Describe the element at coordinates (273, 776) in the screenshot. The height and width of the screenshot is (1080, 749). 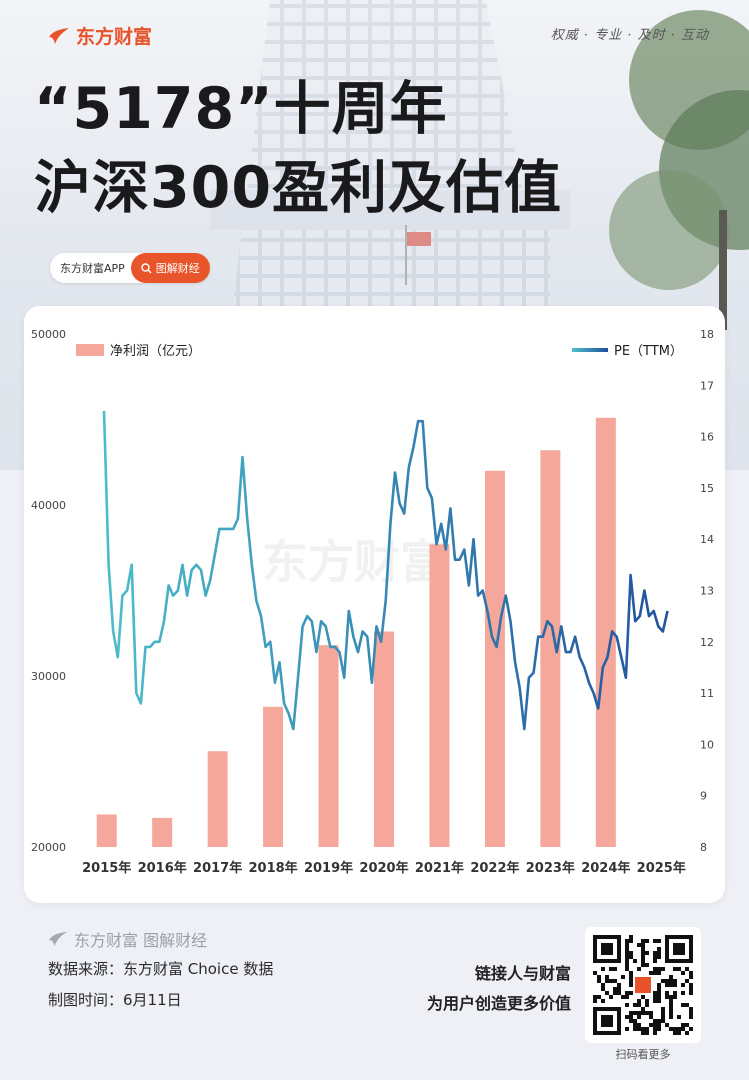
I see `bar-2018年` at that location.